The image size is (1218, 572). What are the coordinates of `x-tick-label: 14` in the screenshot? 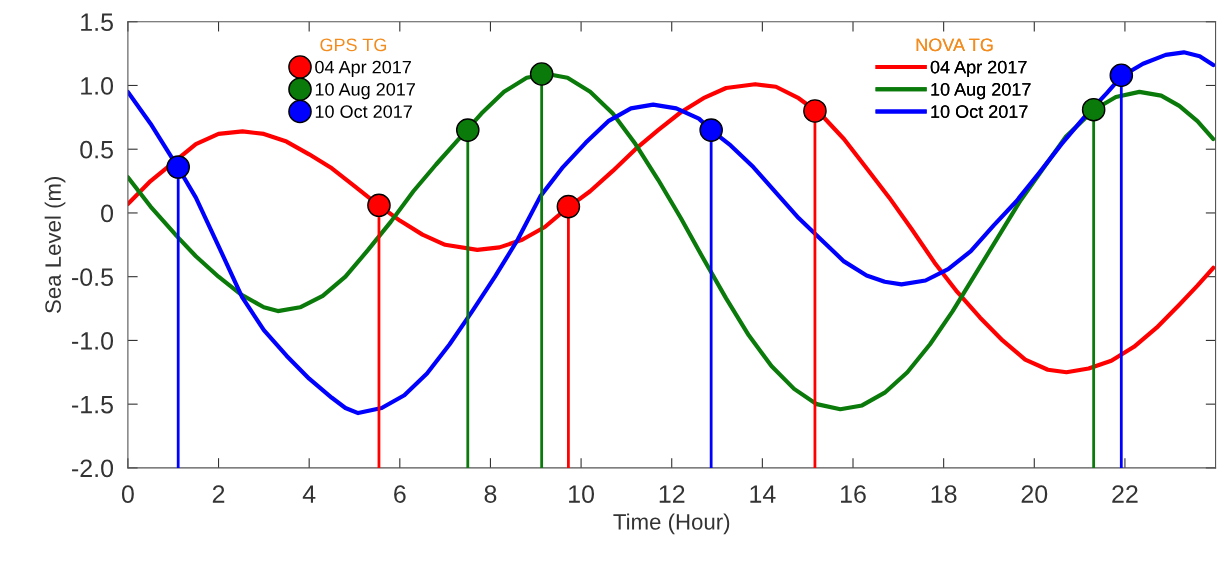 It's located at (763, 494).